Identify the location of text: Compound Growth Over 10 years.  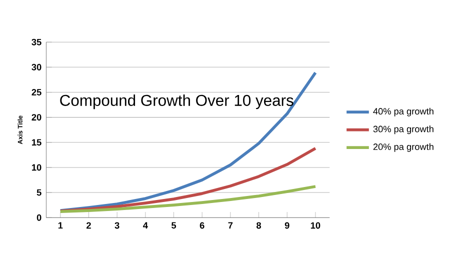
(177, 102).